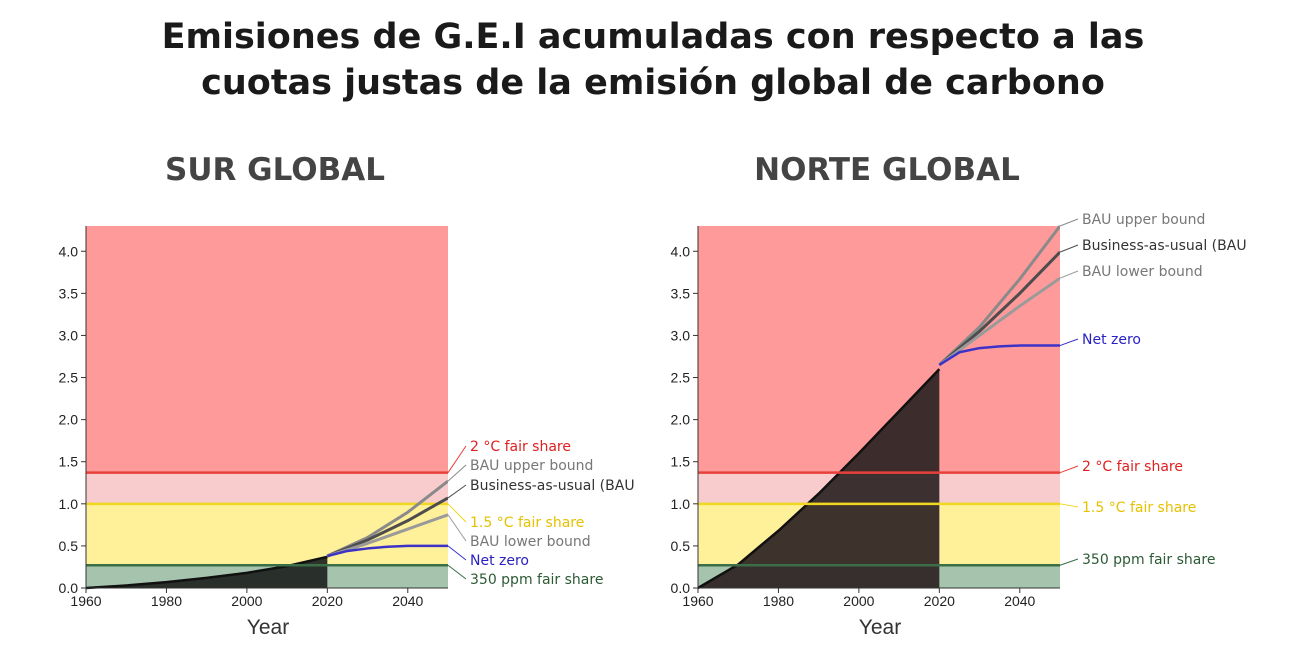 Image resolution: width=1306 pixels, height=666 pixels. Describe the element at coordinates (887, 170) in the screenshot. I see `panel-title-norte-global: NORTE GLOBAL` at that location.